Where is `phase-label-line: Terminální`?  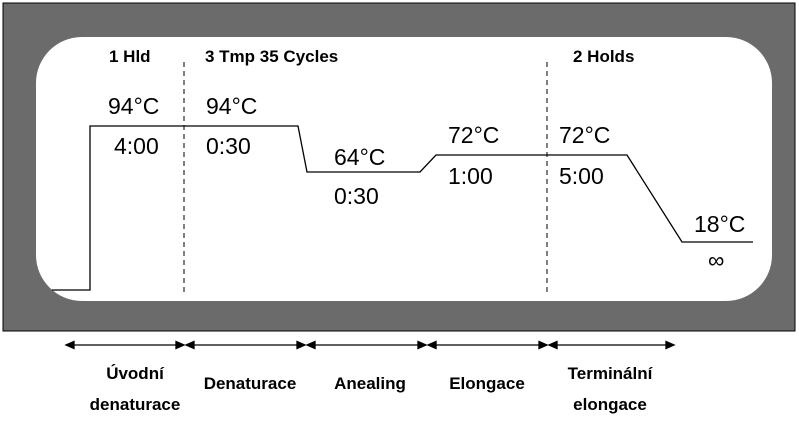
phase-label-line: Terminální is located at coordinates (611, 373).